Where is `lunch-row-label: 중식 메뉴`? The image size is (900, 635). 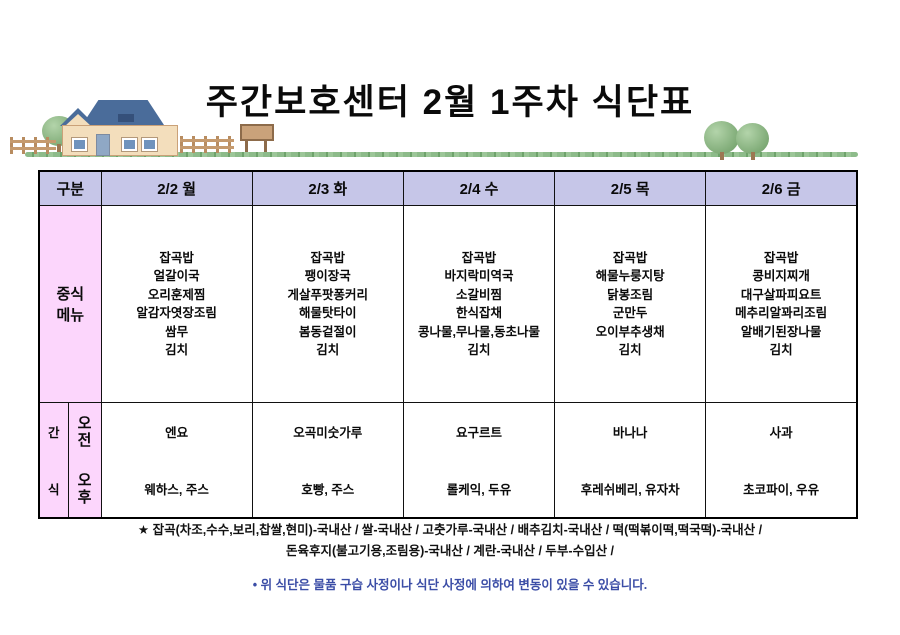 lunch-row-label: 중식 메뉴 is located at coordinates (70, 304).